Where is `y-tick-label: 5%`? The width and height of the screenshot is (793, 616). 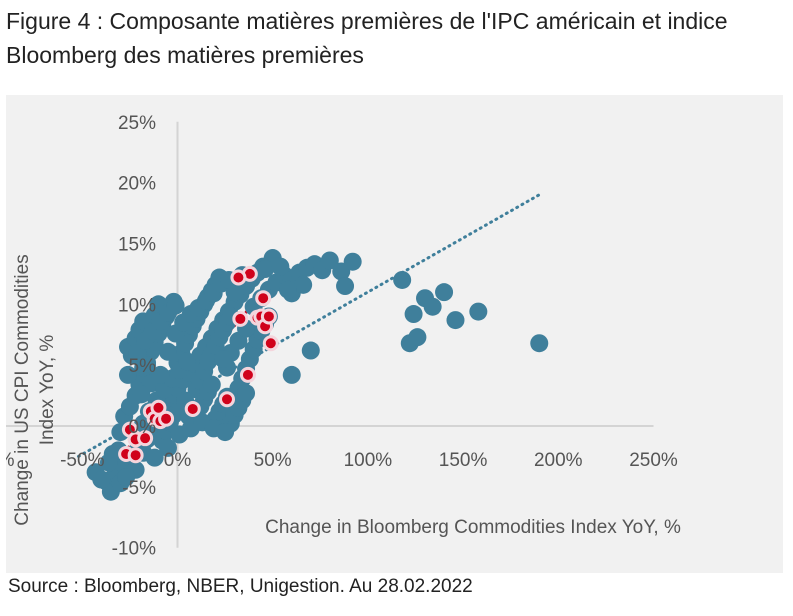 y-tick-label: 5% is located at coordinates (143, 366).